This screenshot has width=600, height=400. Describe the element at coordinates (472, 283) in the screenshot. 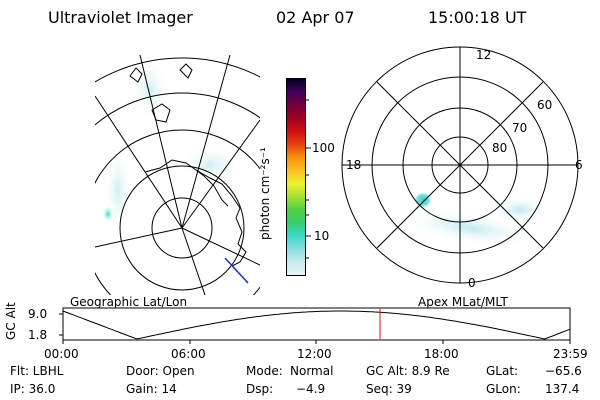

I see `mlt-label-0: 0` at that location.